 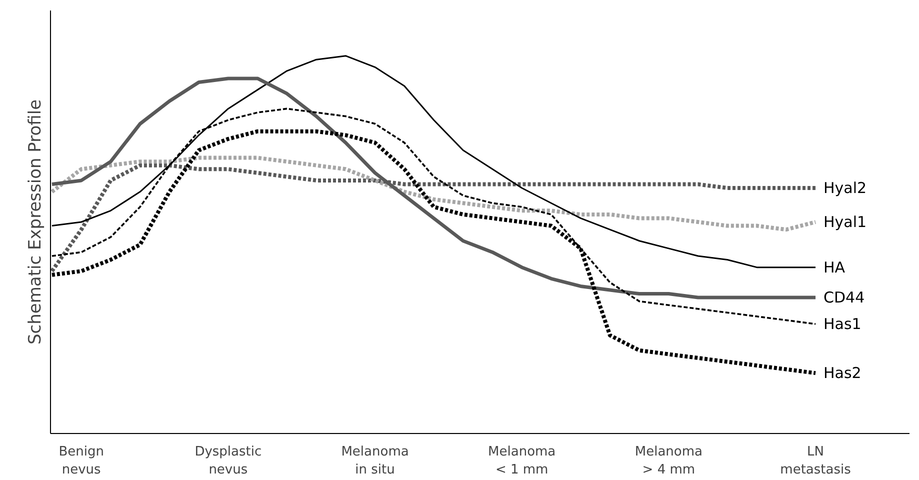 What do you see at coordinates (375, 461) in the screenshot?
I see `x-tick-label: Melanoma in situ` at bounding box center [375, 461].